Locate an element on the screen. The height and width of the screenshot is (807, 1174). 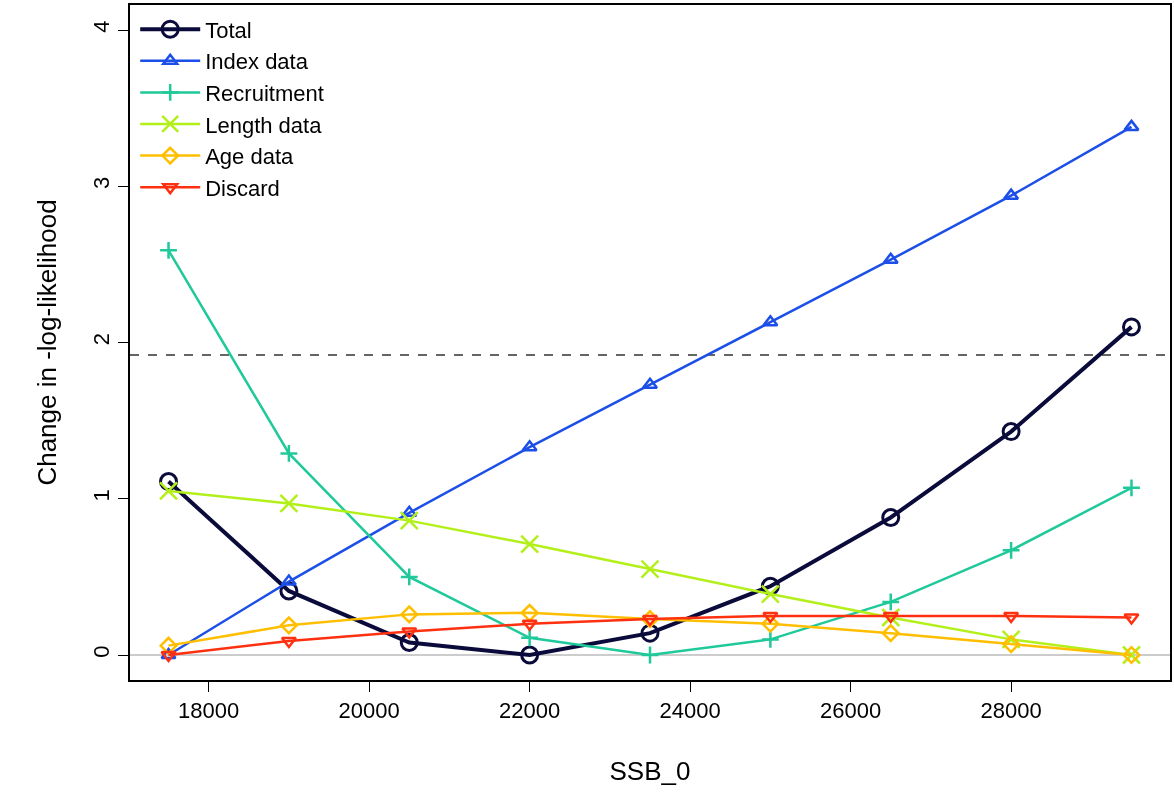
y-tick-label: 1 is located at coordinates (102, 495).